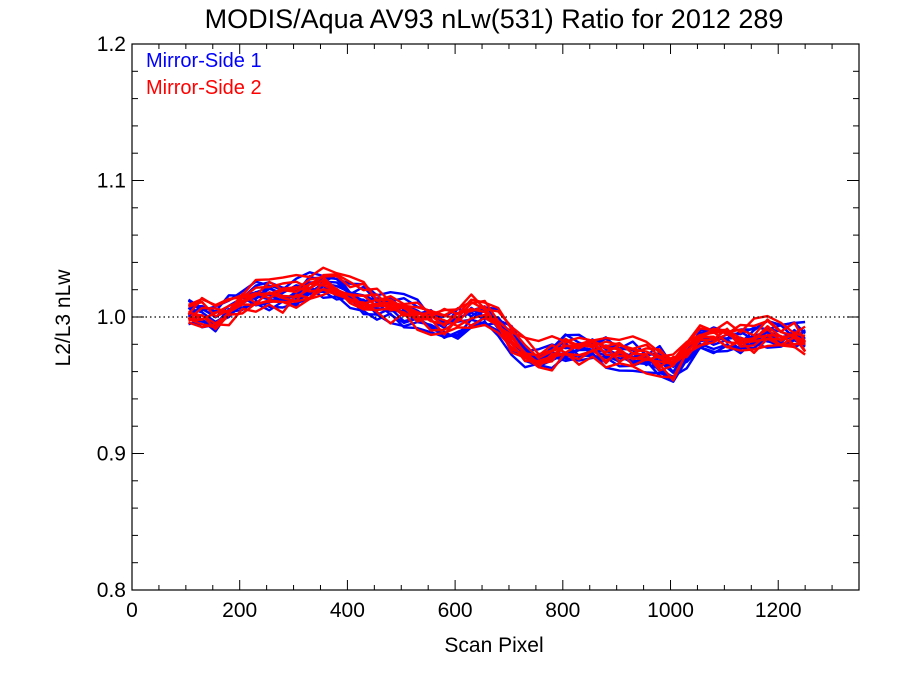 This screenshot has height=675, width=900. What do you see at coordinates (347, 610) in the screenshot?
I see `x-tick-label: 400` at bounding box center [347, 610].